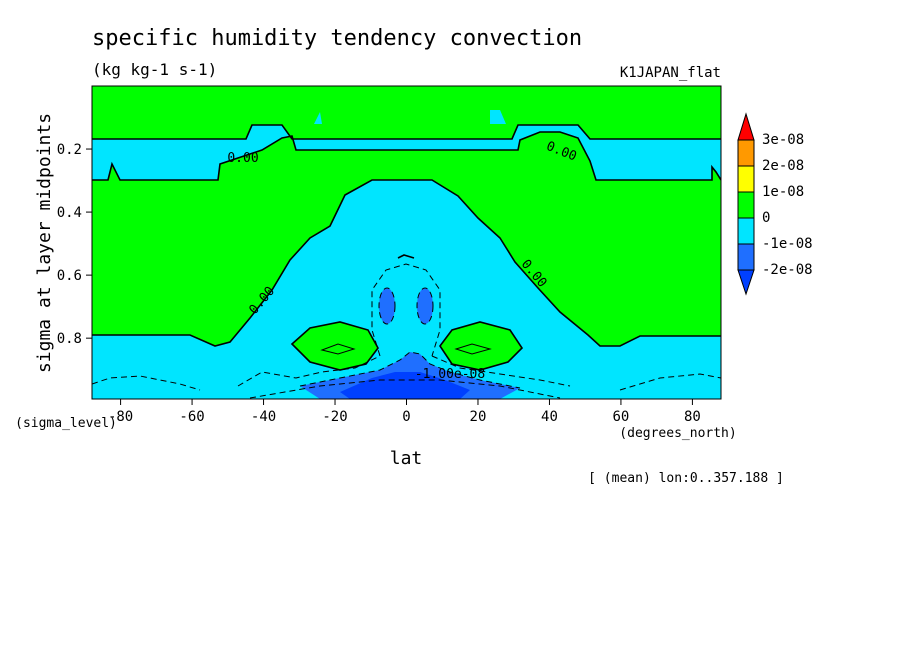  Describe the element at coordinates (66, 423) in the screenshot. I see `y-axis-units: (sigma_level)` at that location.